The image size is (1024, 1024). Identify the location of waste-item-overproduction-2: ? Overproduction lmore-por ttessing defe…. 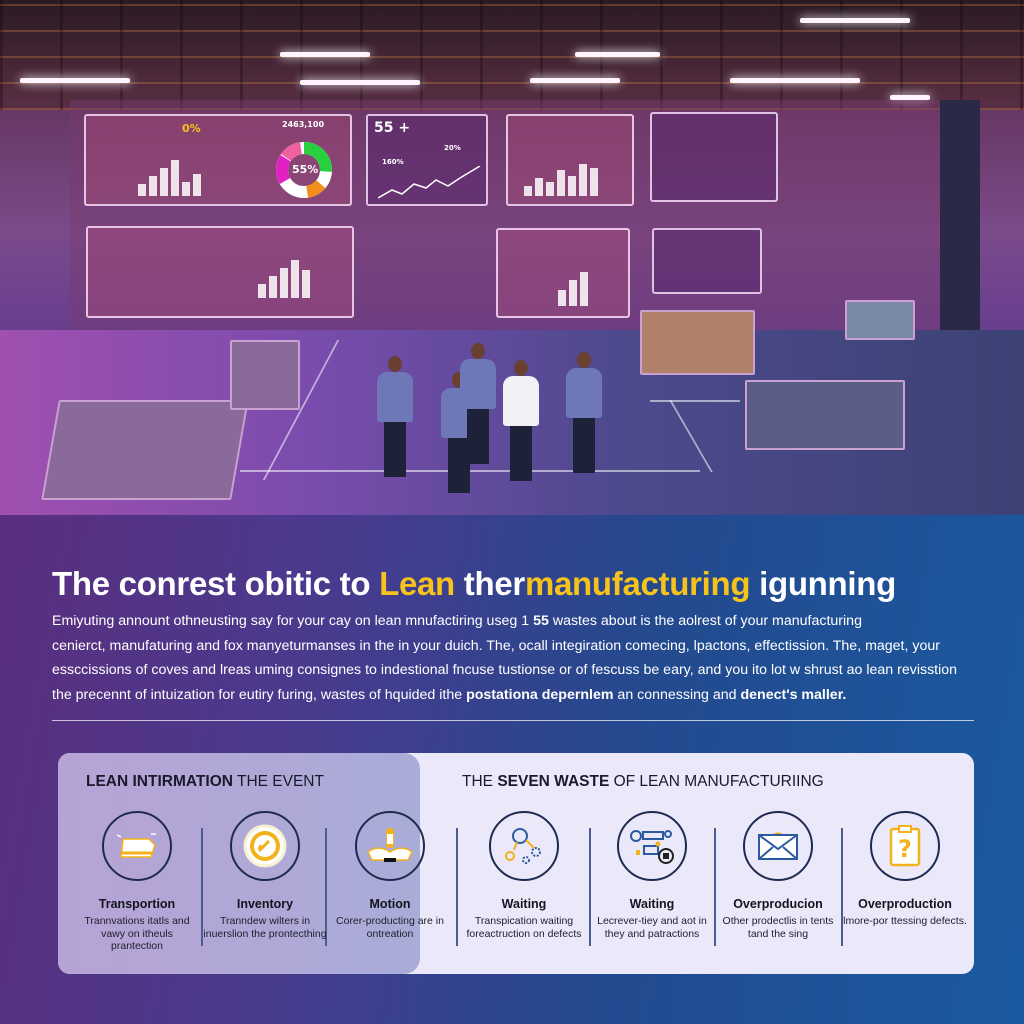
(905, 869).